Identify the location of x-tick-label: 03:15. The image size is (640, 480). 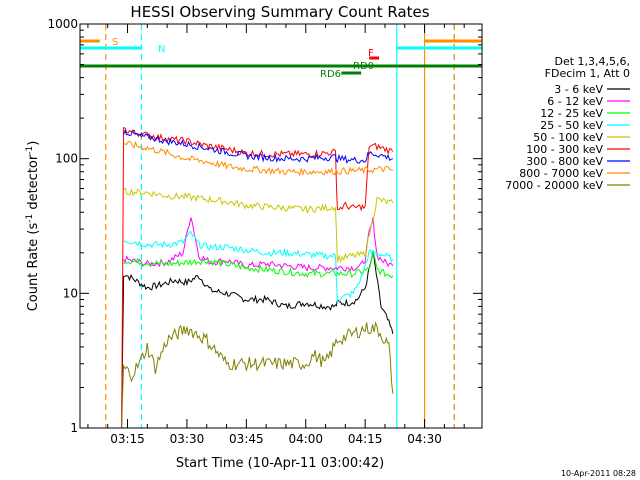
(127, 439).